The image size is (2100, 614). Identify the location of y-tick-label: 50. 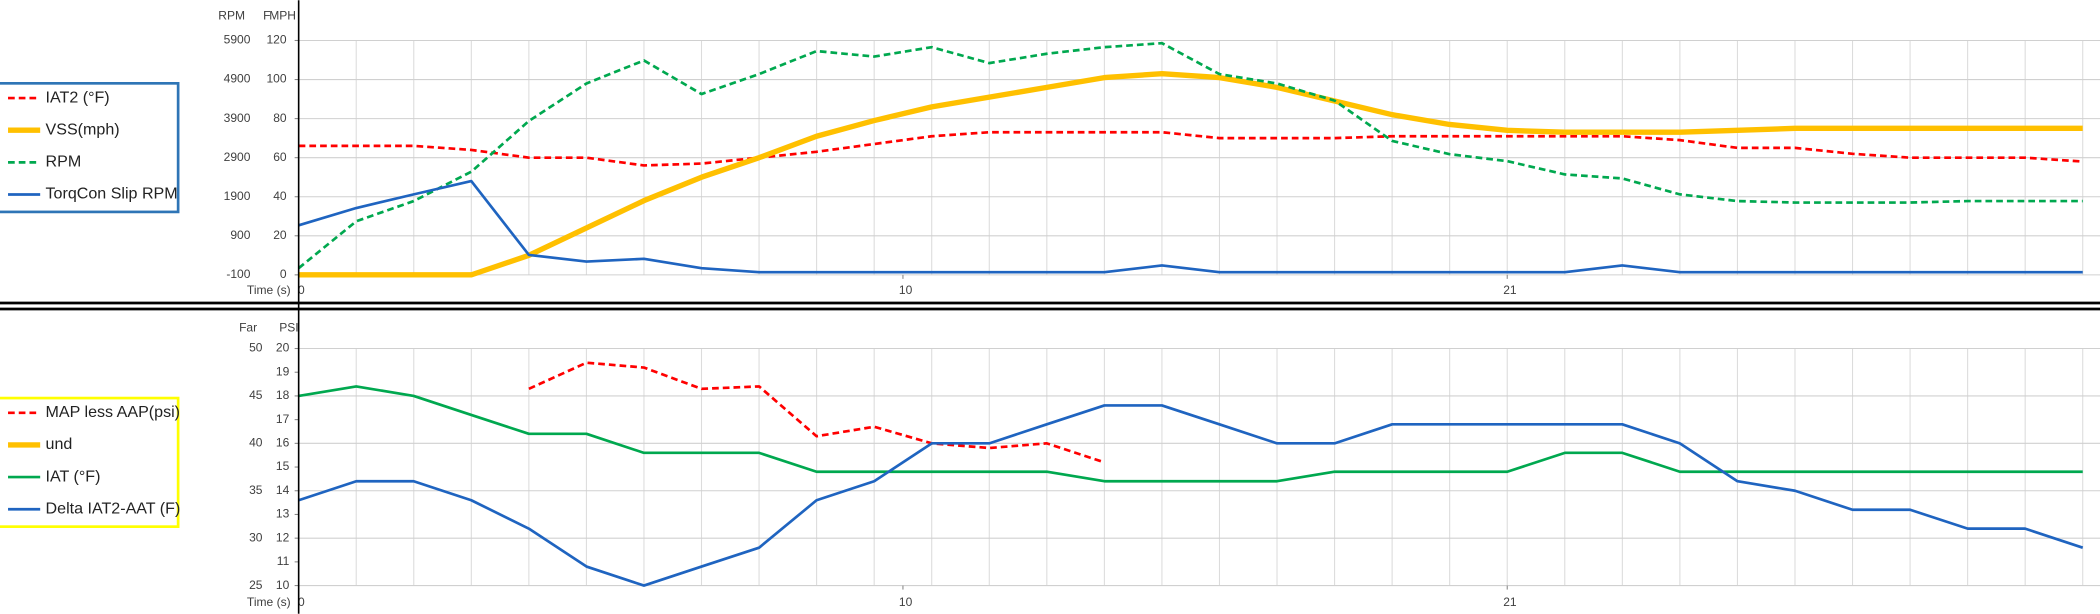
(256, 348).